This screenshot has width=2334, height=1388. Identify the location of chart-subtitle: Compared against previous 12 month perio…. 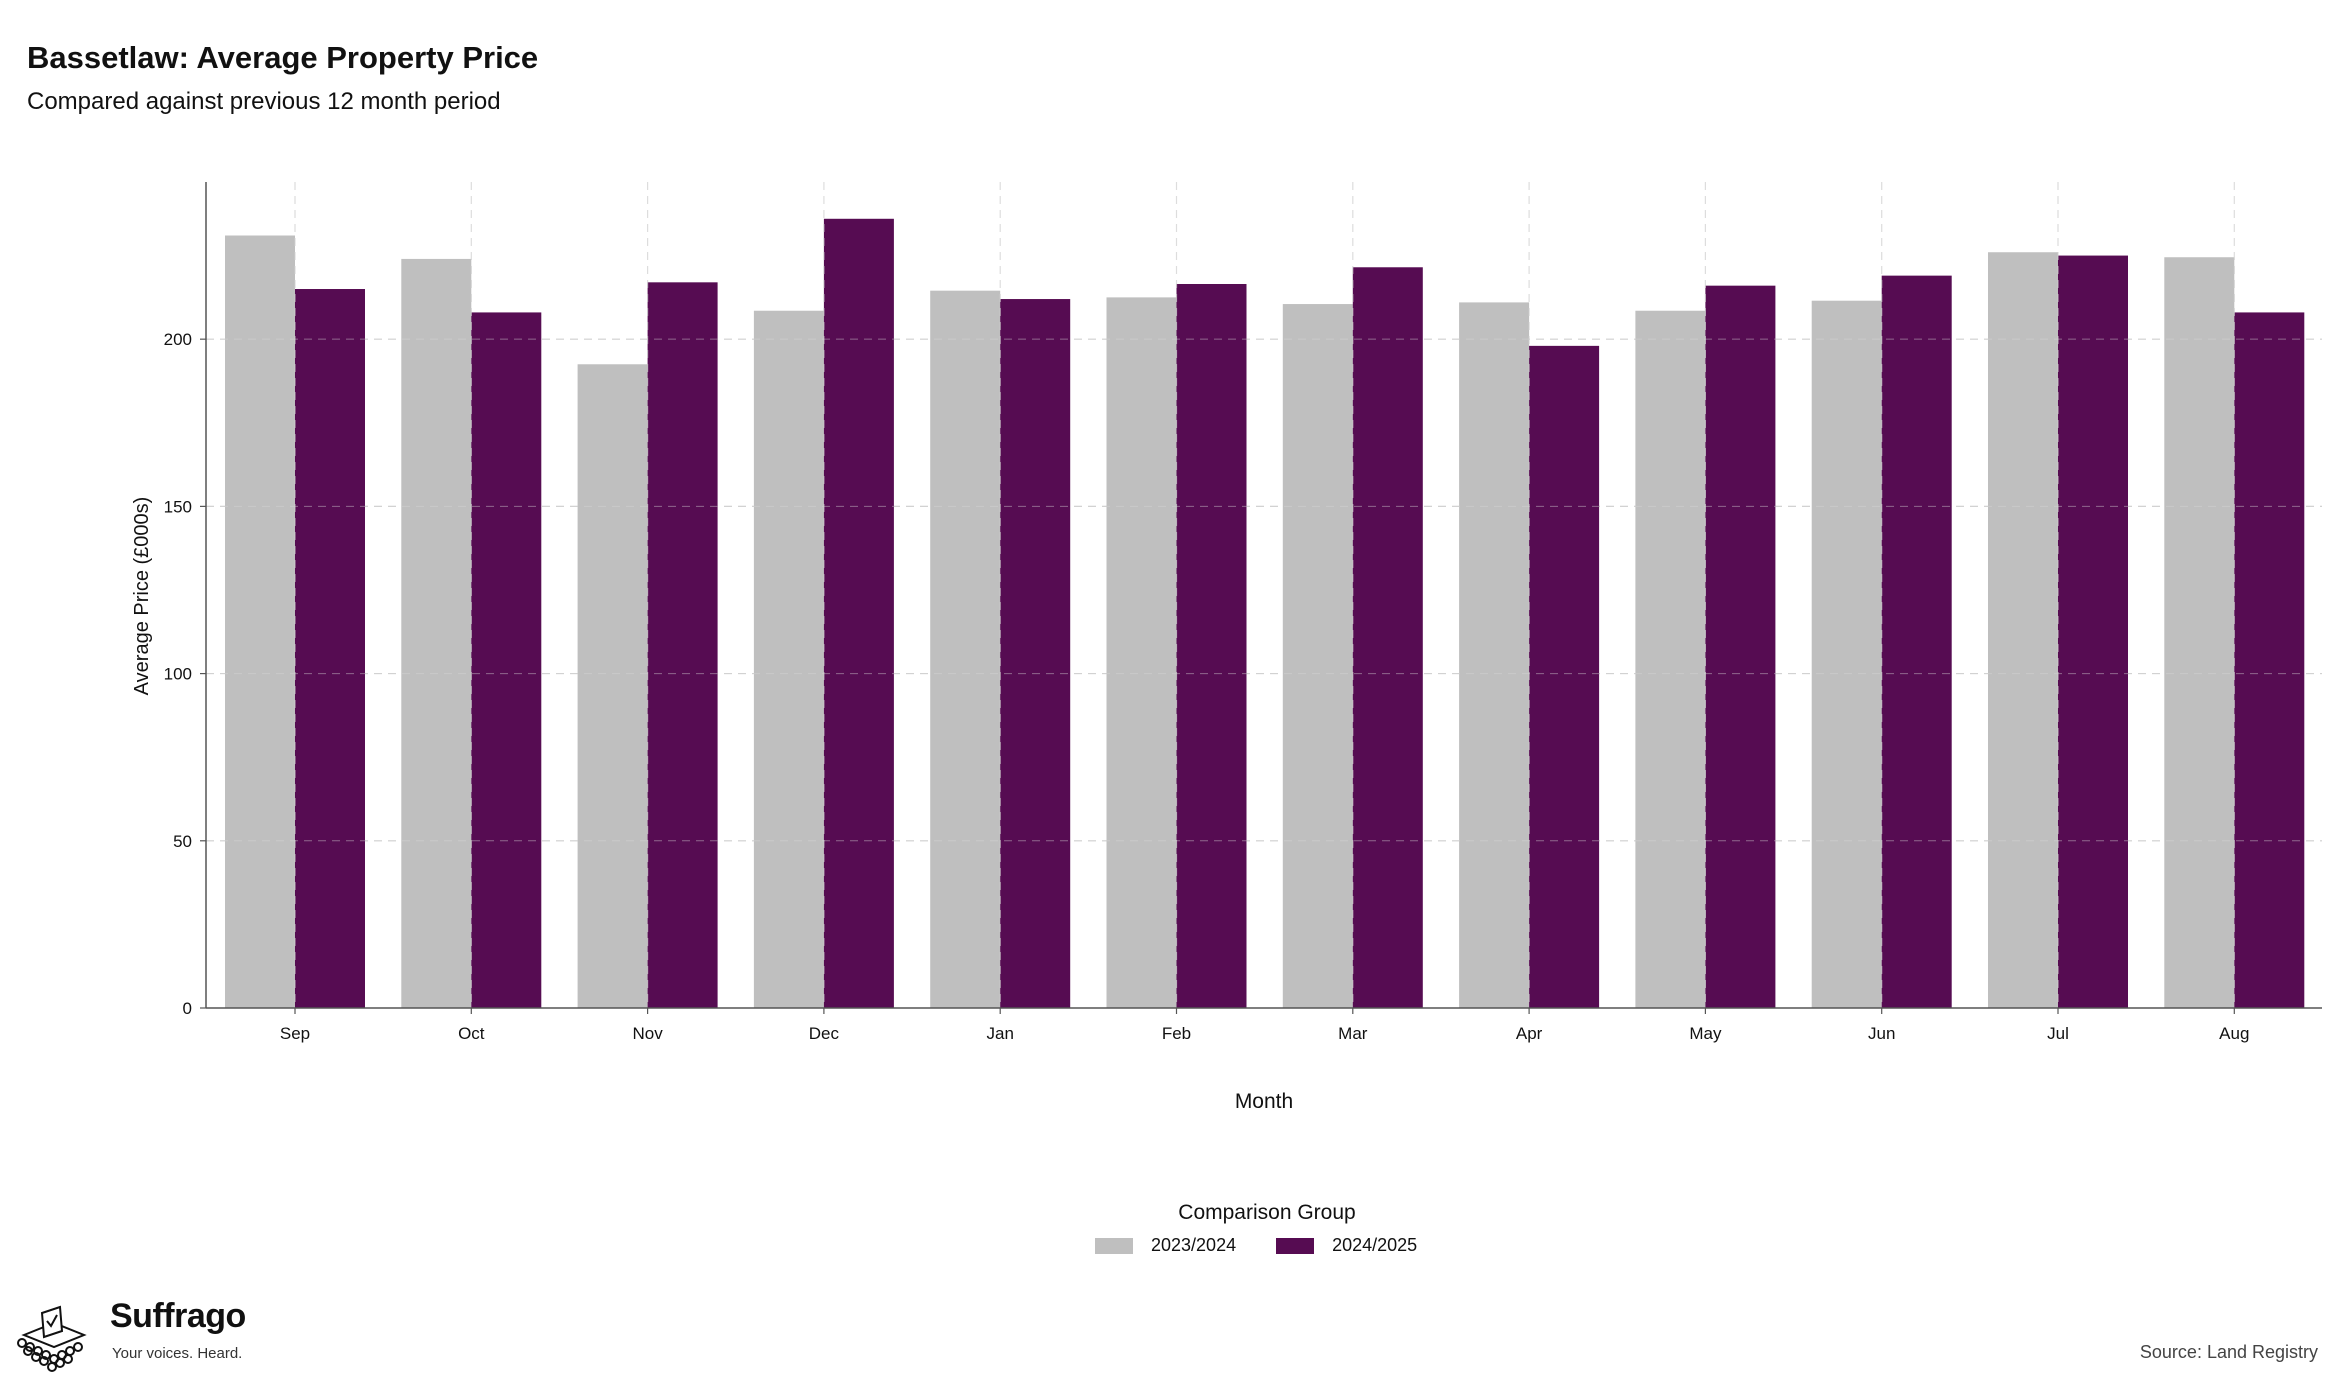
(264, 101).